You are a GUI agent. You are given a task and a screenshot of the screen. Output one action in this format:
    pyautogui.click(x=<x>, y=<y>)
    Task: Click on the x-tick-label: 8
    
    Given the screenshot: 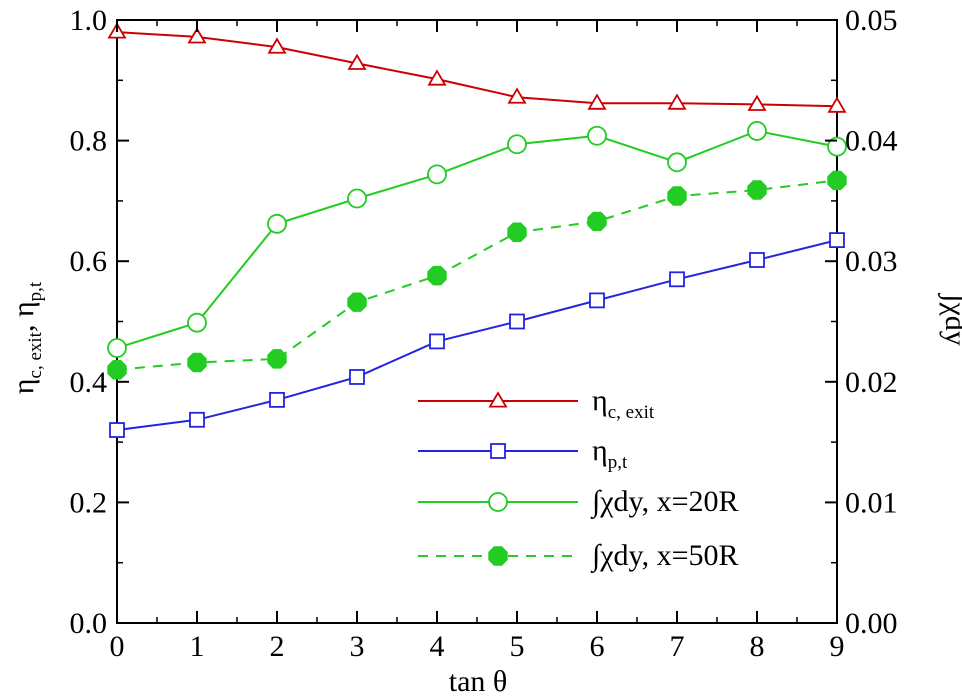 What is the action you would take?
    pyautogui.click(x=757, y=646)
    